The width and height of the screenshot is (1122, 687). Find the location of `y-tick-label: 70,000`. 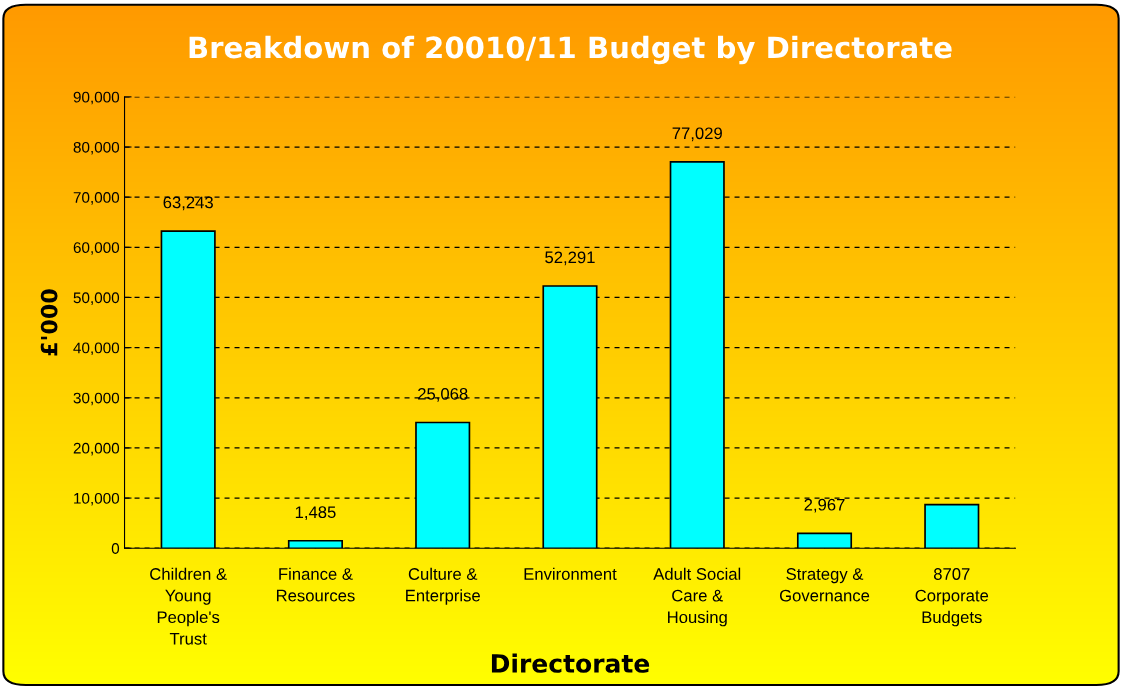

y-tick-label: 70,000 is located at coordinates (96, 198).